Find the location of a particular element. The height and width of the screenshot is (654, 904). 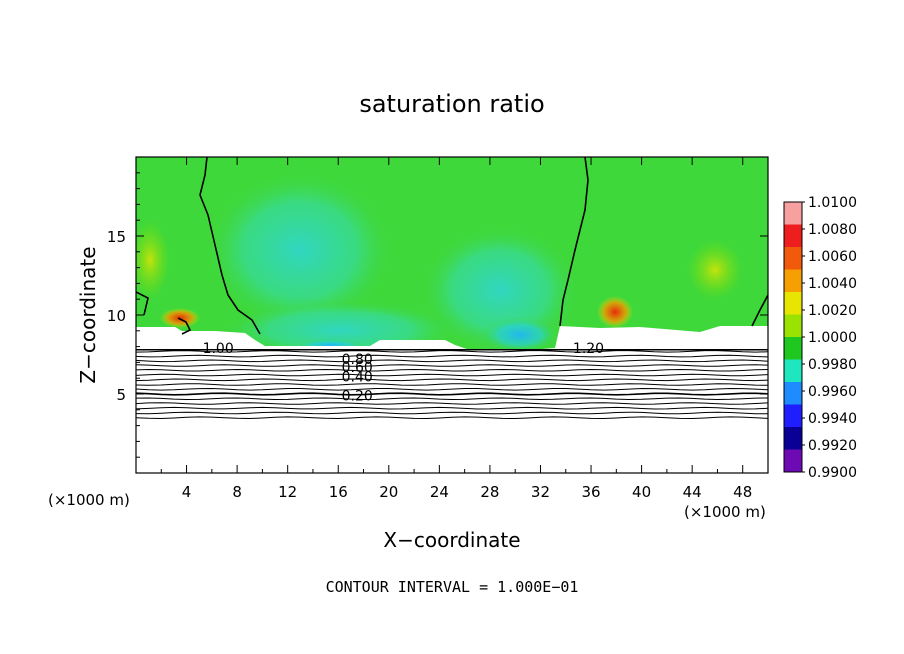

colorbar-label: 1.0080 is located at coordinates (832, 230).